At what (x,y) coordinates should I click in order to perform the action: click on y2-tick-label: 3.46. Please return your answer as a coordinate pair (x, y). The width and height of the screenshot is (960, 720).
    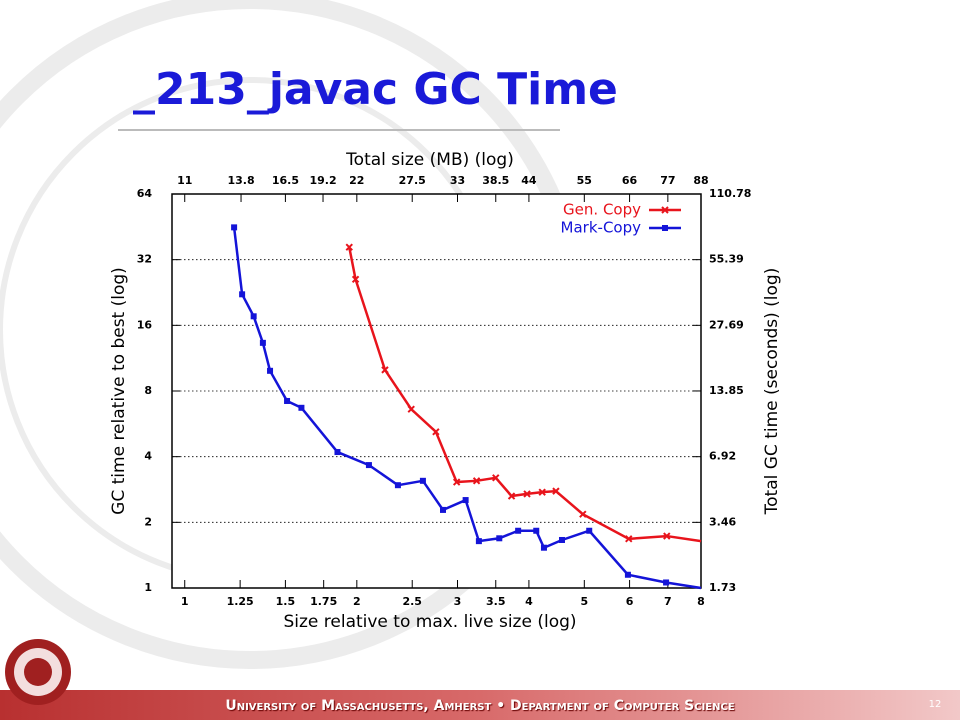
    Looking at the image, I should click on (722, 521).